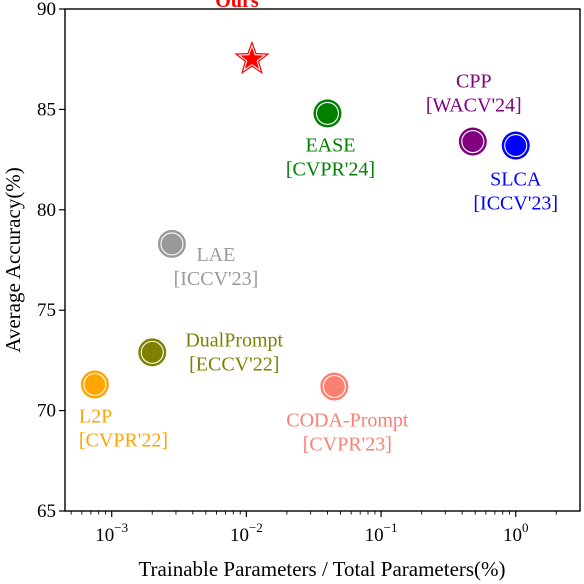 The width and height of the screenshot is (584, 584). I want to click on point-lae, so click(171, 243).